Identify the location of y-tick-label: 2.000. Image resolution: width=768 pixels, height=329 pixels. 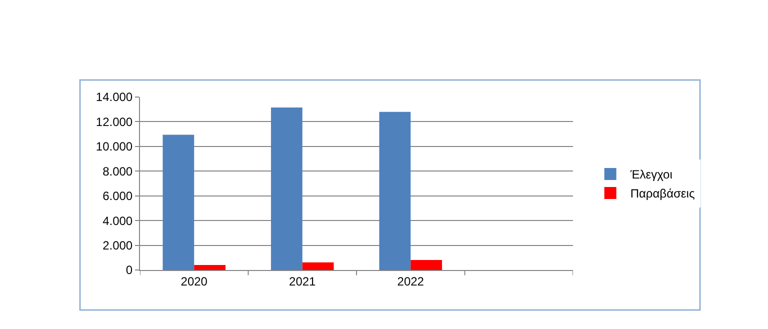
(117, 245).